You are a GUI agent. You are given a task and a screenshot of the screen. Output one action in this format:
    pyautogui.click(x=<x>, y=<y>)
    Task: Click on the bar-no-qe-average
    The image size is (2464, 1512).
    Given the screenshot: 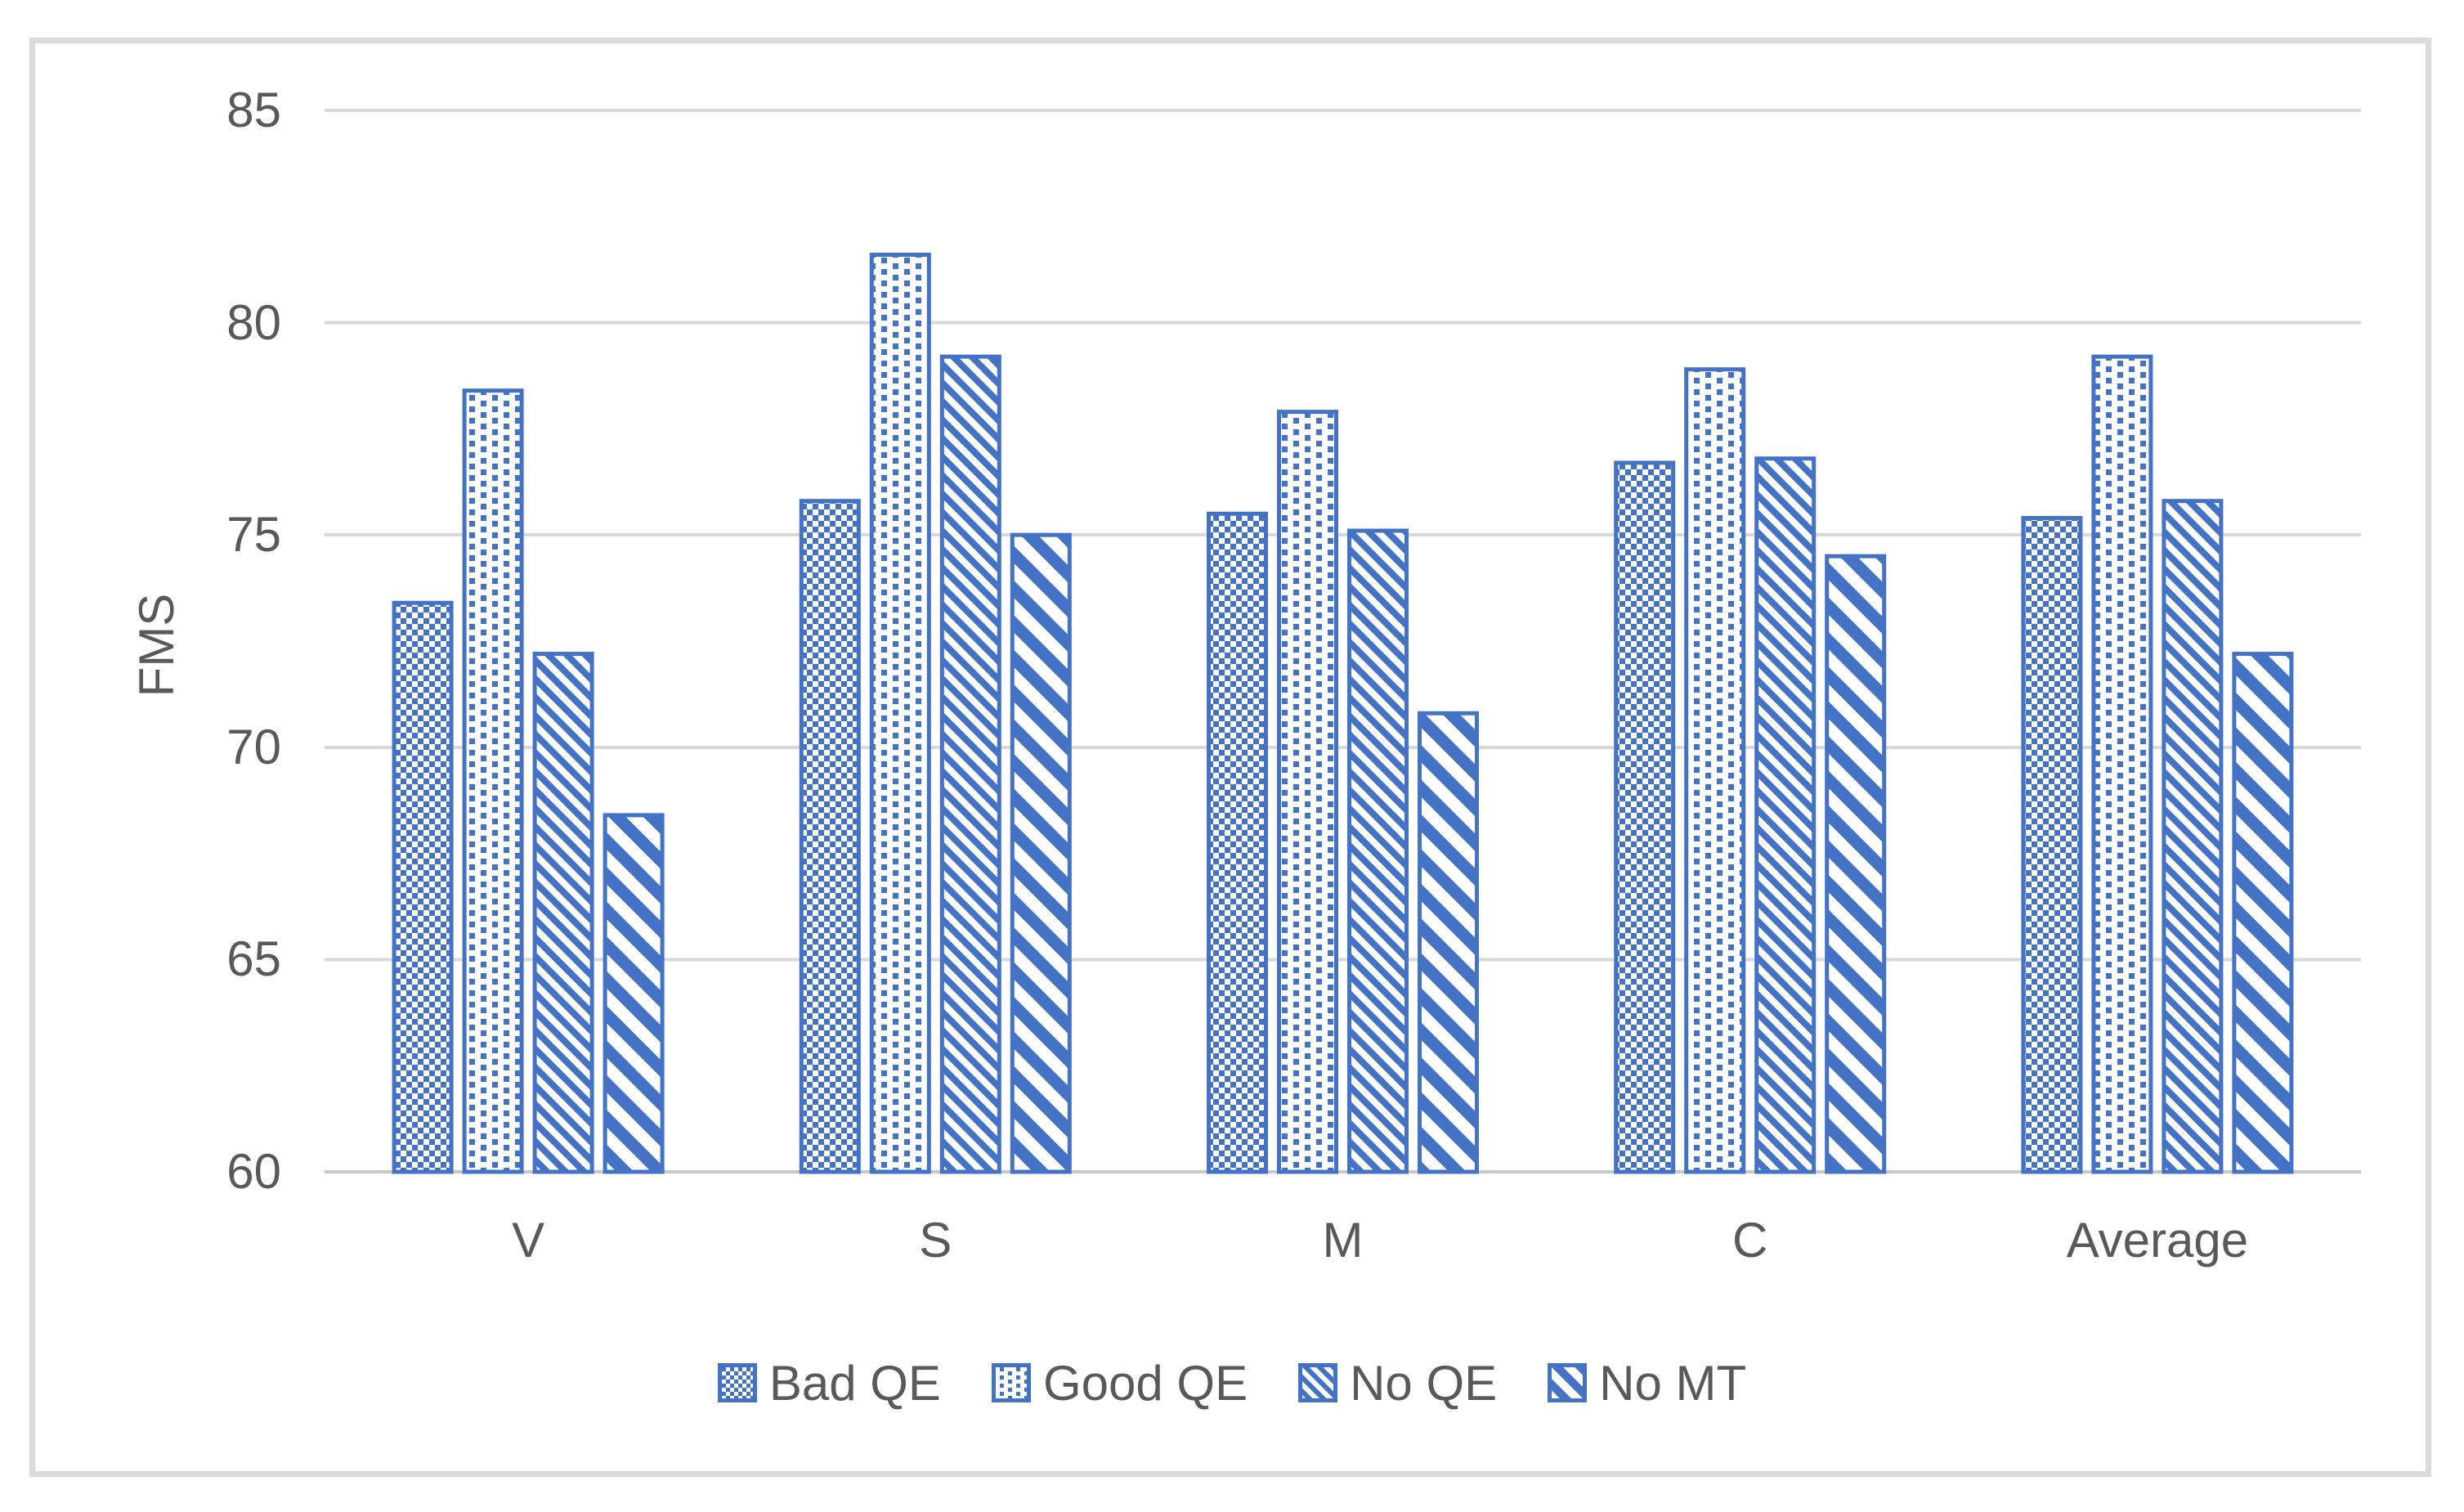 What is the action you would take?
    pyautogui.click(x=2193, y=837)
    